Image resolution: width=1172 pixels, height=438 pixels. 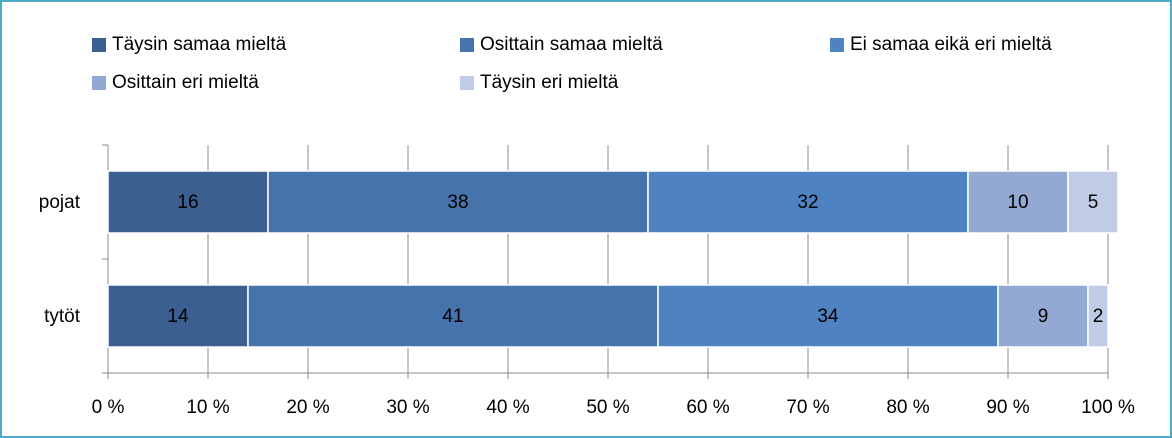 I want to click on x-tick-label: 50 %, so click(x=607, y=407).